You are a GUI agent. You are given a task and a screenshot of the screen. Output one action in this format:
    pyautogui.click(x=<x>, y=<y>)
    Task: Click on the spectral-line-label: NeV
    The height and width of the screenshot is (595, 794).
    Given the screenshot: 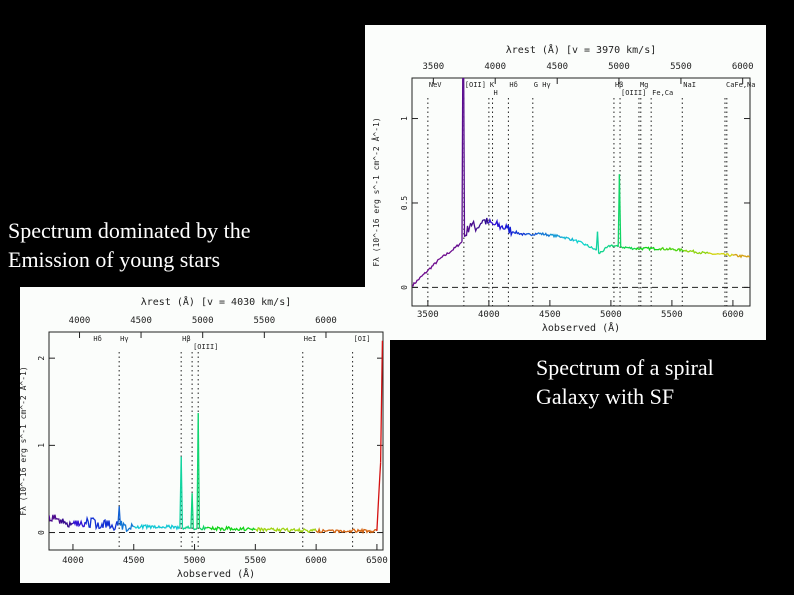 What is the action you would take?
    pyautogui.click(x=435, y=85)
    